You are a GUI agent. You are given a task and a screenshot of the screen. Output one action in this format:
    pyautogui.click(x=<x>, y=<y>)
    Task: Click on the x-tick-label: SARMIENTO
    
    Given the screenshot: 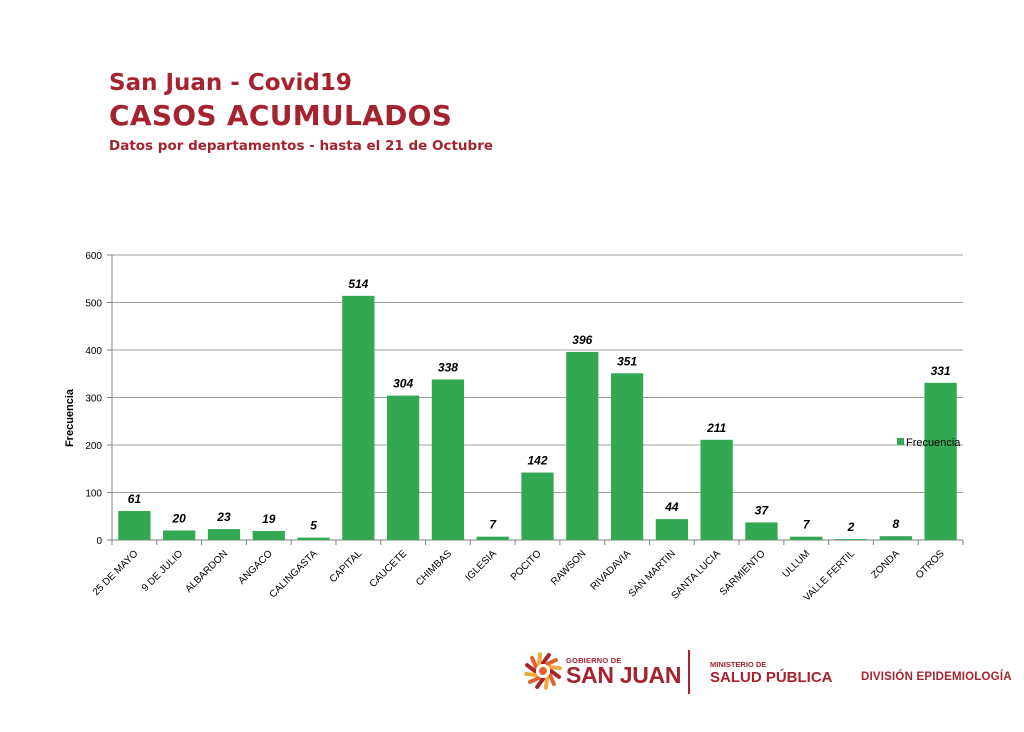 What is the action you would take?
    pyautogui.click(x=743, y=573)
    